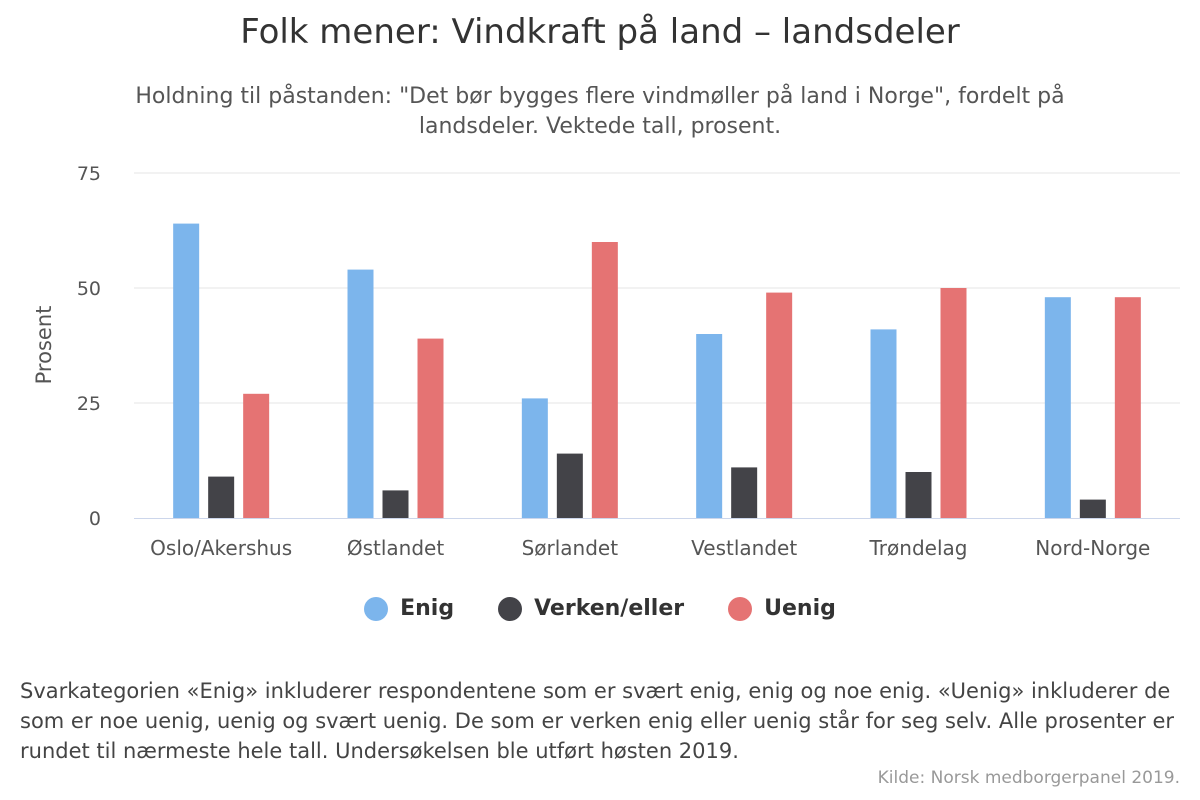 This screenshot has width=1200, height=800. Describe the element at coordinates (221, 548) in the screenshot. I see `x-tick-label: Oslo/Akershus` at that location.